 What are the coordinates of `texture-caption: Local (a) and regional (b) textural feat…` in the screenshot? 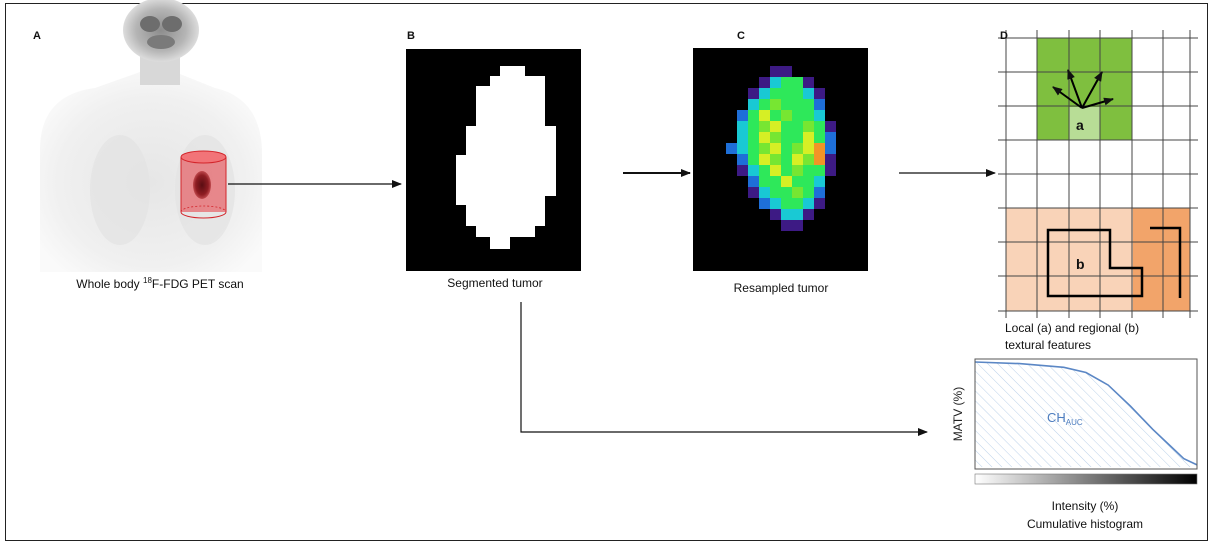 It's located at (1095, 337).